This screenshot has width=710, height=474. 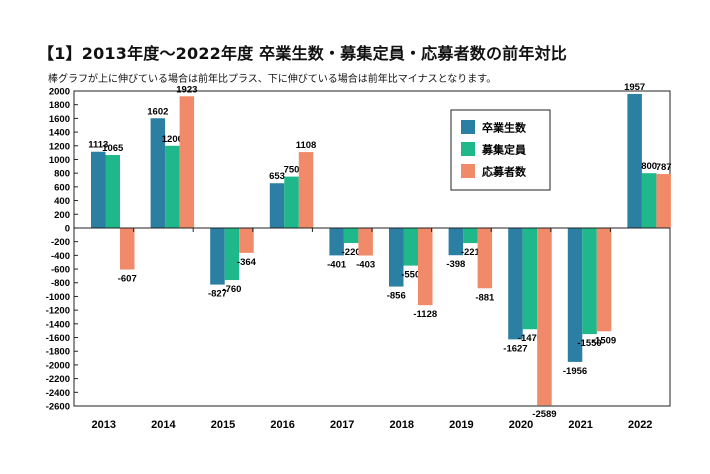 What do you see at coordinates (157, 111) in the screenshot?
I see `data-label: 1602` at bounding box center [157, 111].